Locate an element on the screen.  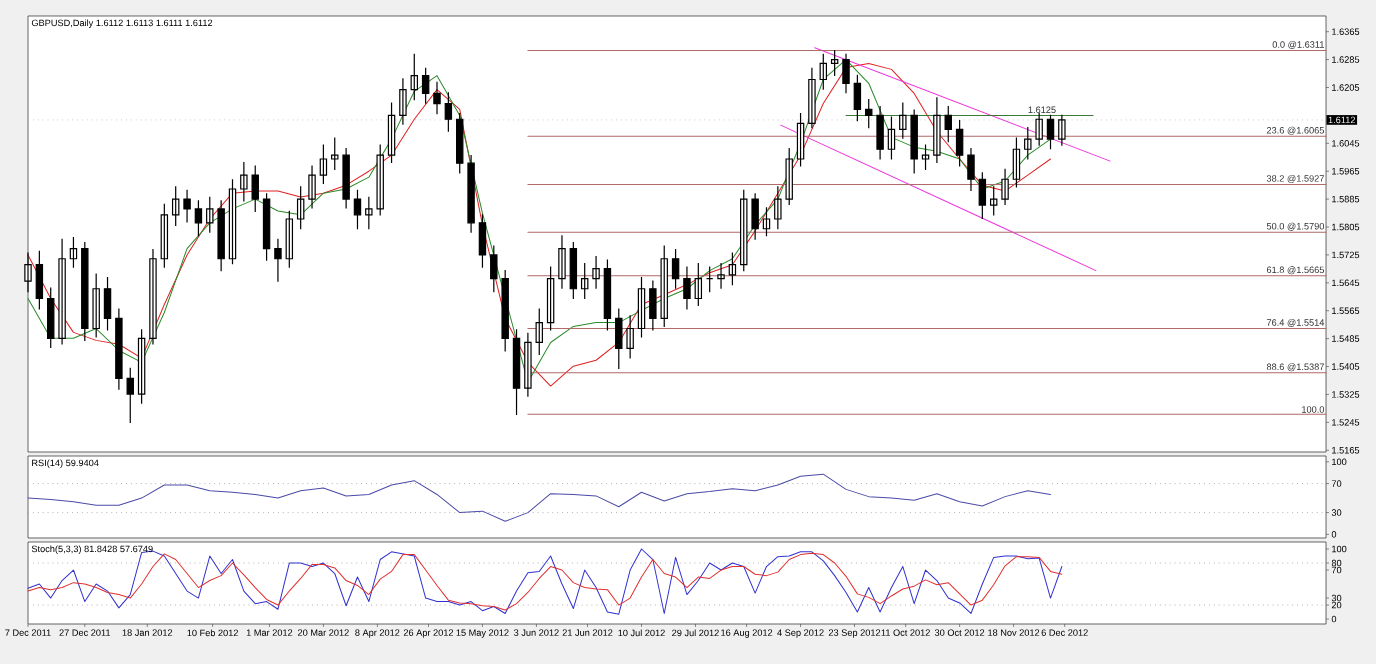
line-series is located at coordinates (539, 497).